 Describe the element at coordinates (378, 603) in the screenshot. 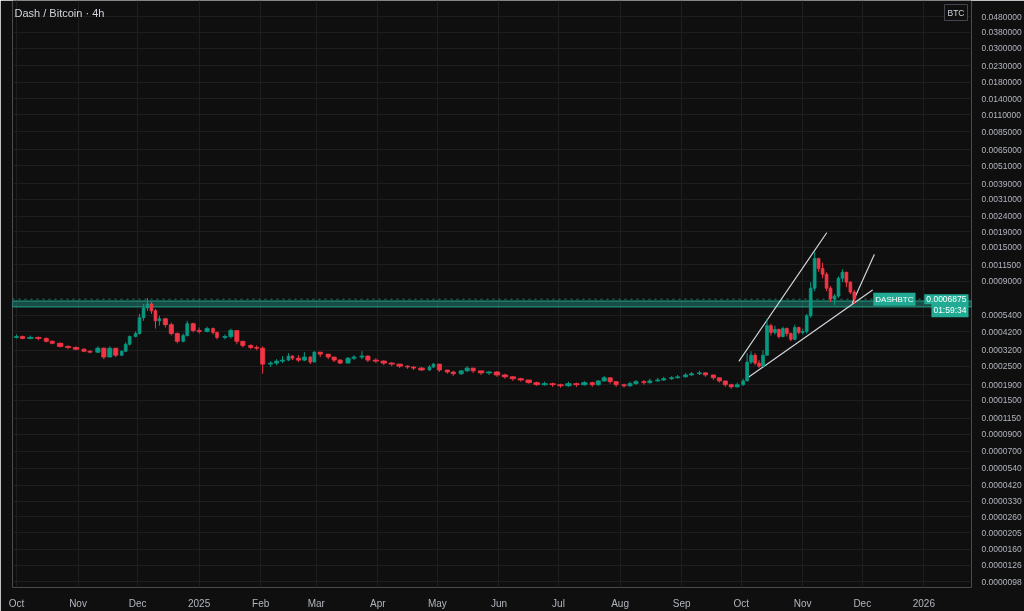

I see `x-tick-label: Apr` at that location.